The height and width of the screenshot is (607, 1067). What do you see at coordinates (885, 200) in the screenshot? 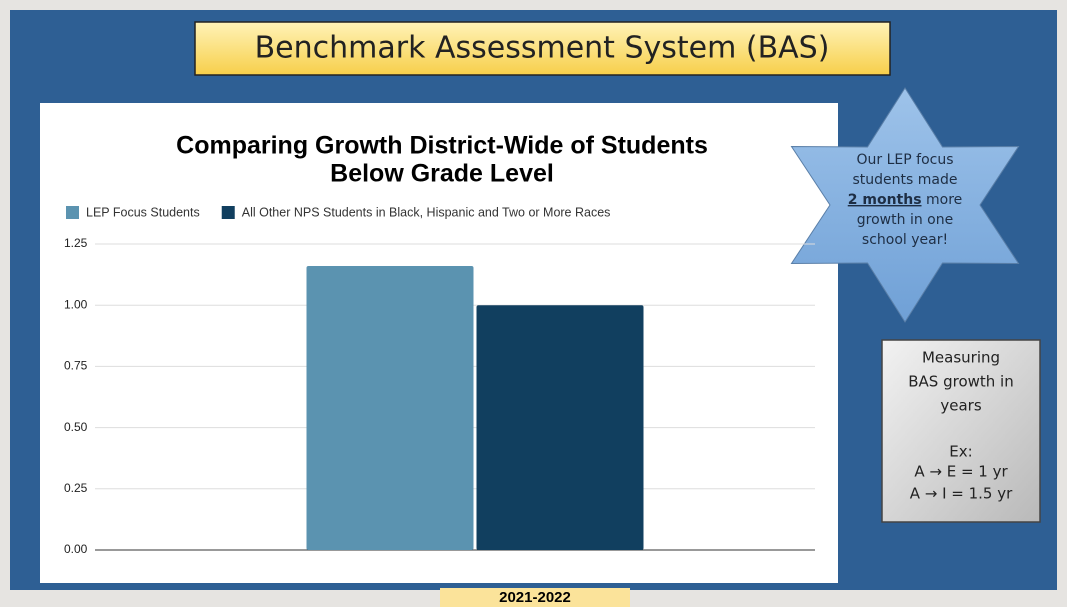
I see `callout-emphasis: 2 months` at bounding box center [885, 200].